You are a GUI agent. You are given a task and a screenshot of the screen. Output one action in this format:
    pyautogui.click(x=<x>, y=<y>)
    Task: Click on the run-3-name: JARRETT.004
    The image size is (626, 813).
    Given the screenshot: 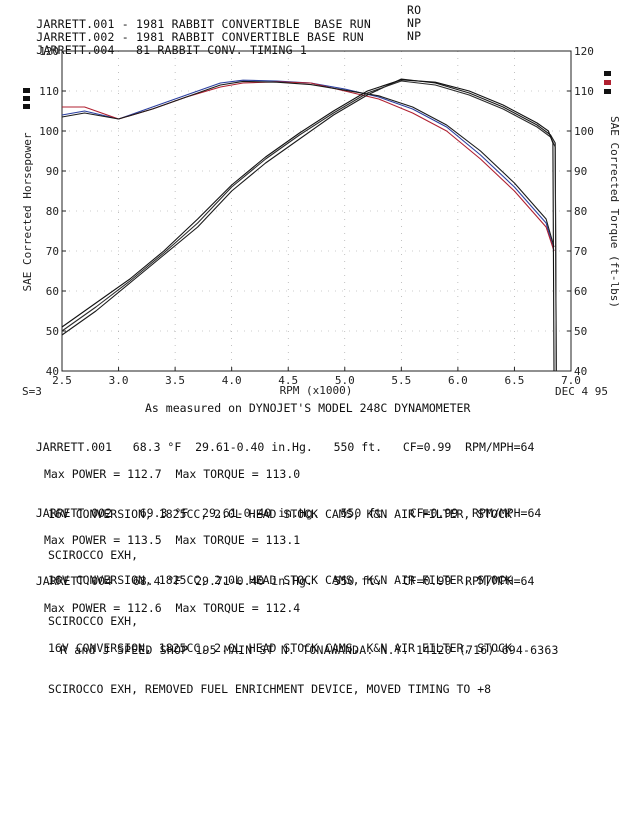 What is the action you would take?
    pyautogui.click(x=74, y=580)
    